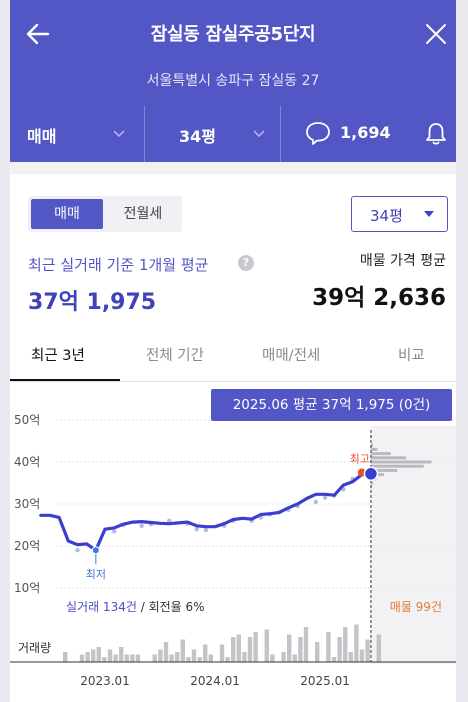 This screenshot has height=702, width=468. What do you see at coordinates (399, 214) in the screenshot?
I see `area-dropdown: 34평` at bounding box center [399, 214].